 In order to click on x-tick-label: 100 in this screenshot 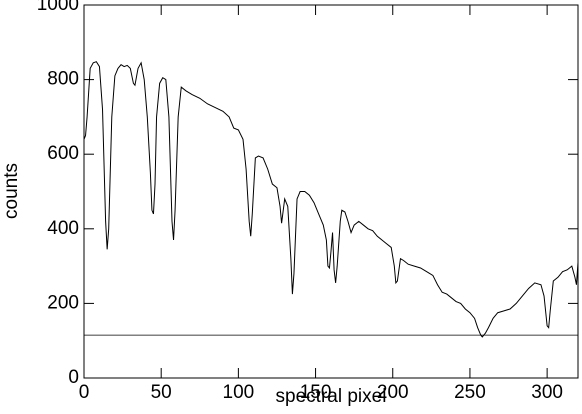, I will do `click(239, 392)`.